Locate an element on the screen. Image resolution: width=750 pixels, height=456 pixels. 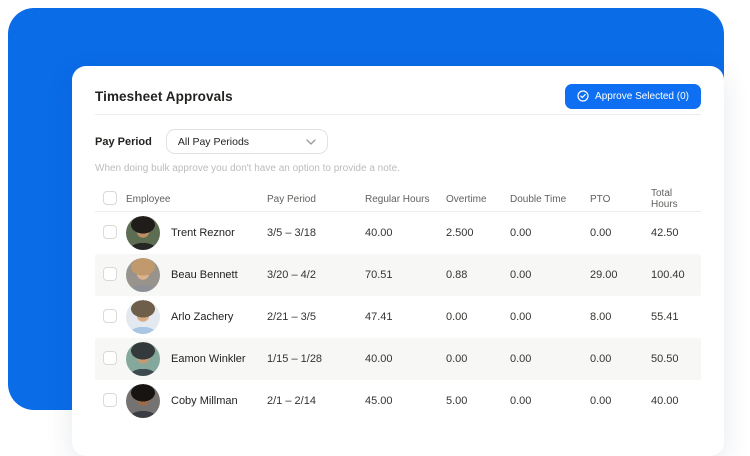
pay-period-label: Pay Period is located at coordinates (123, 141).